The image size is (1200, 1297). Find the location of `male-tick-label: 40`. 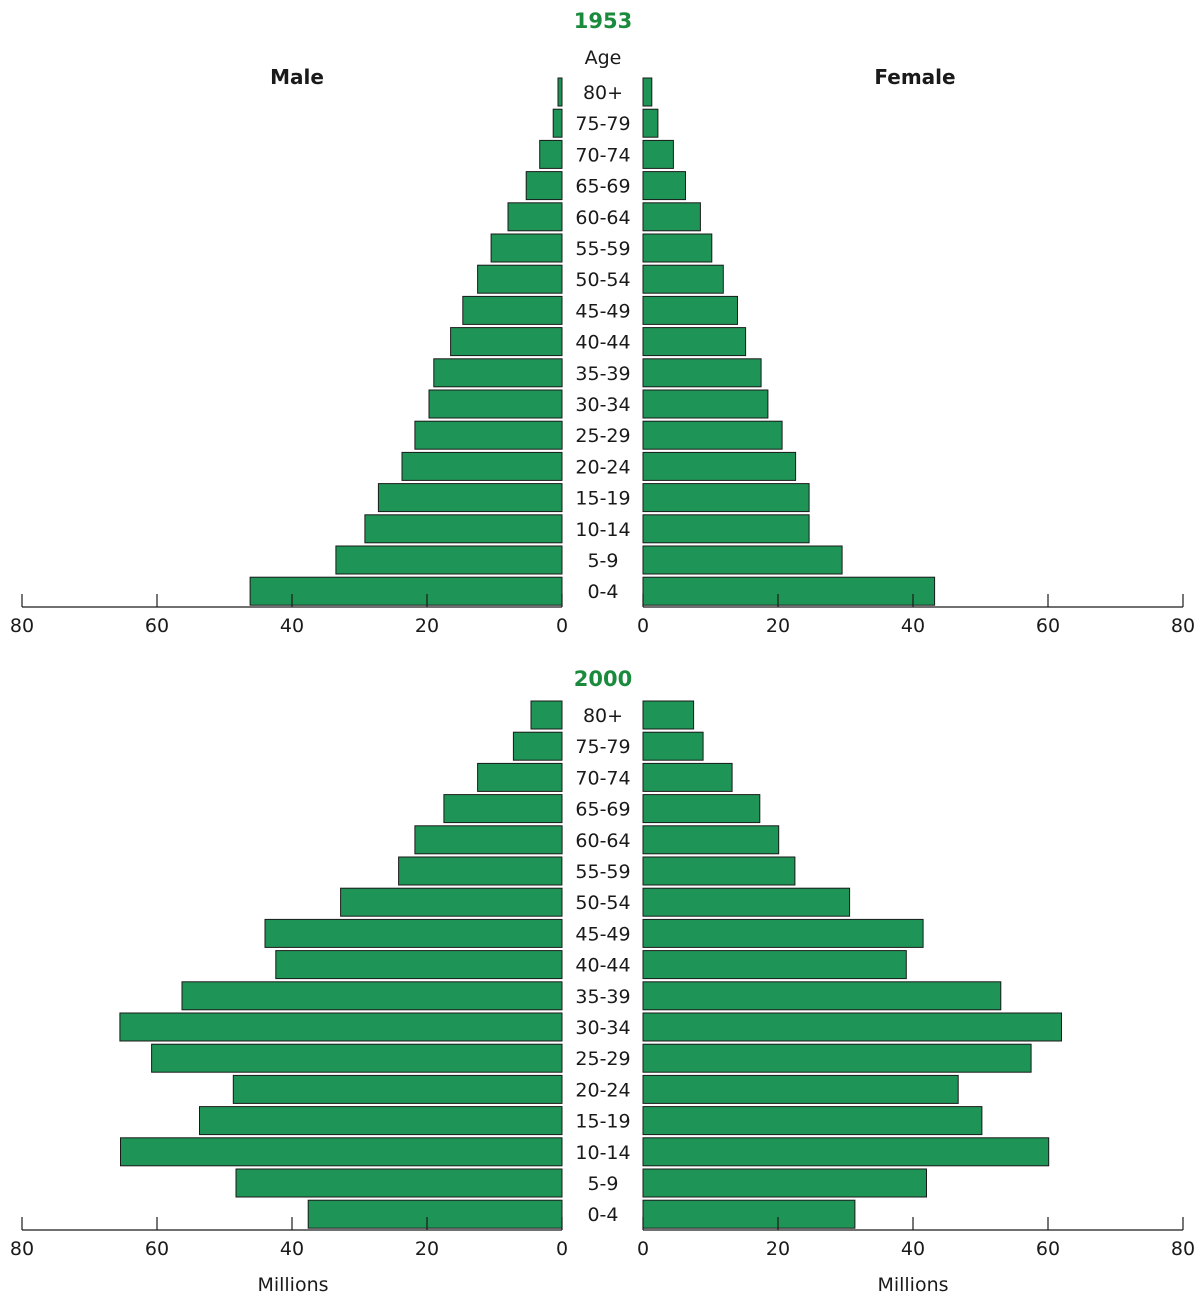

male-tick-label: 40 is located at coordinates (292, 626).